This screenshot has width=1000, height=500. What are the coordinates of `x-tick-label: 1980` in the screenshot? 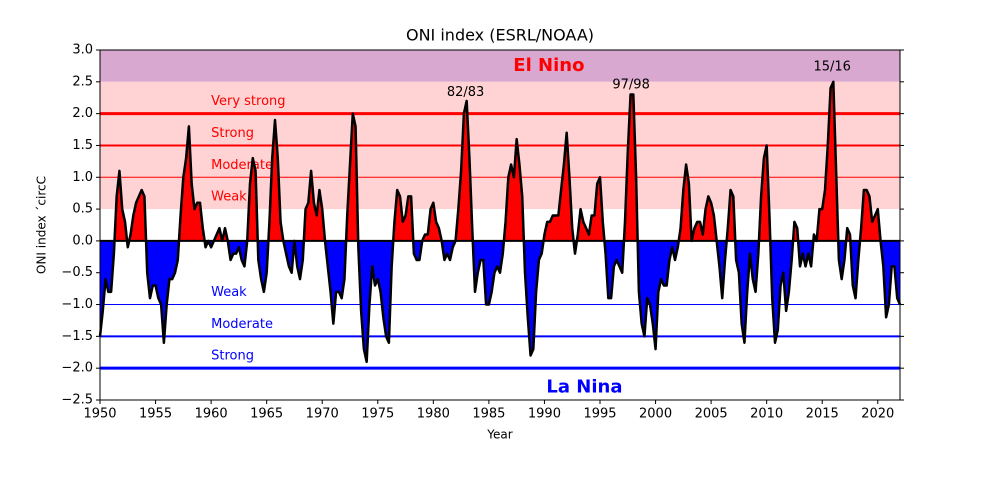 It's located at (433, 414).